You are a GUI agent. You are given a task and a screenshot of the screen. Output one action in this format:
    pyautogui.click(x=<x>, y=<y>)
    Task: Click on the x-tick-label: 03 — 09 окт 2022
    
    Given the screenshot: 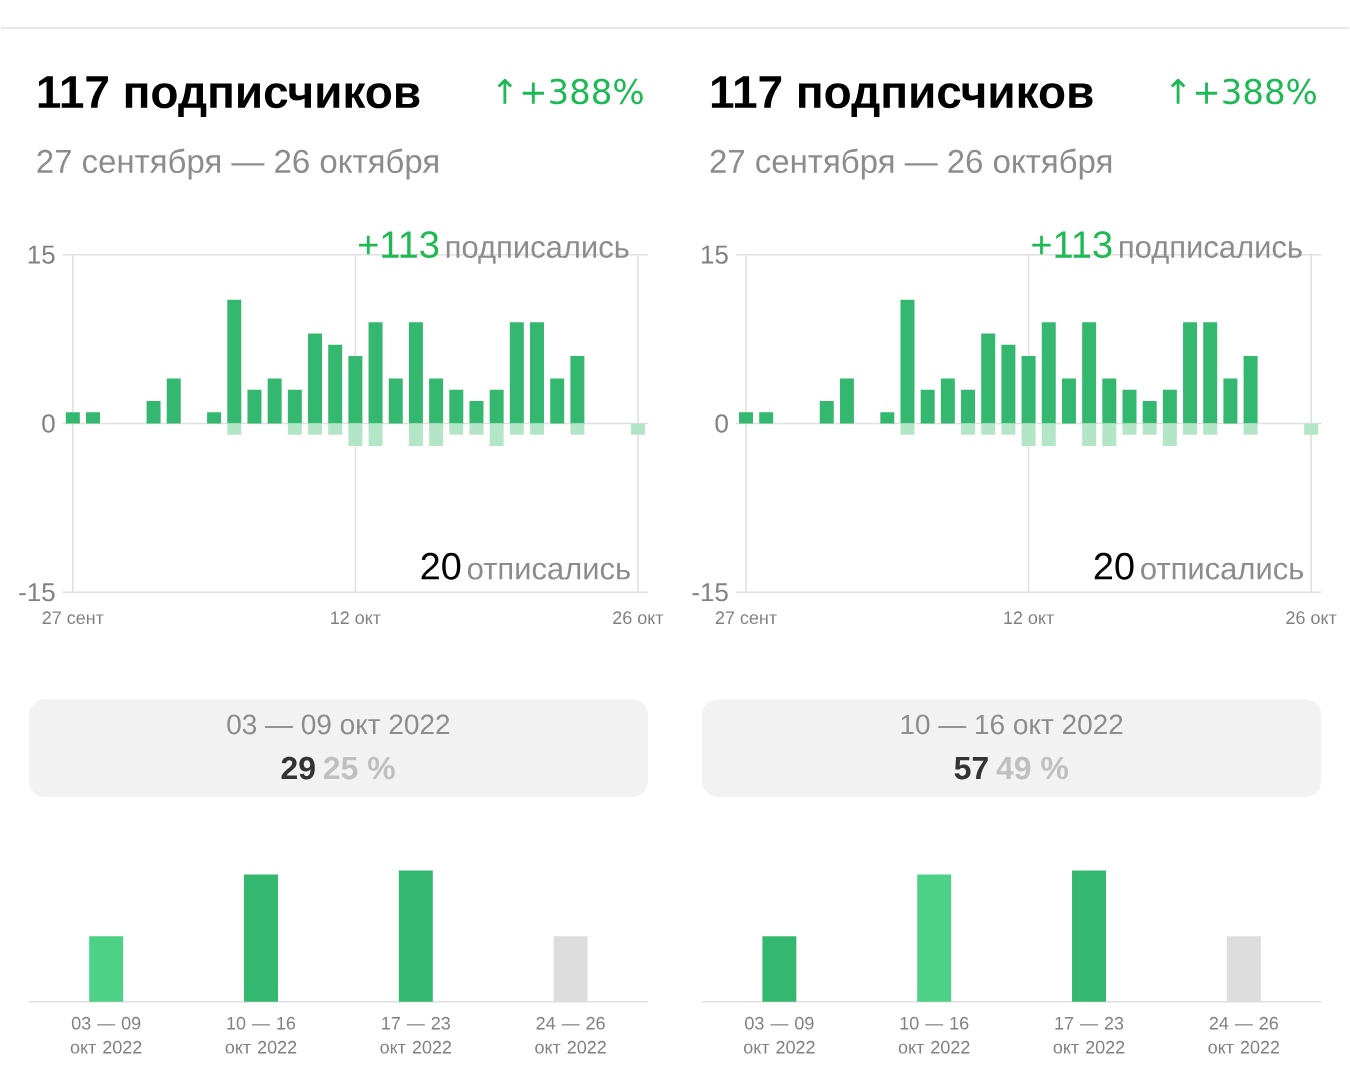 What is the action you would take?
    pyautogui.click(x=106, y=1035)
    